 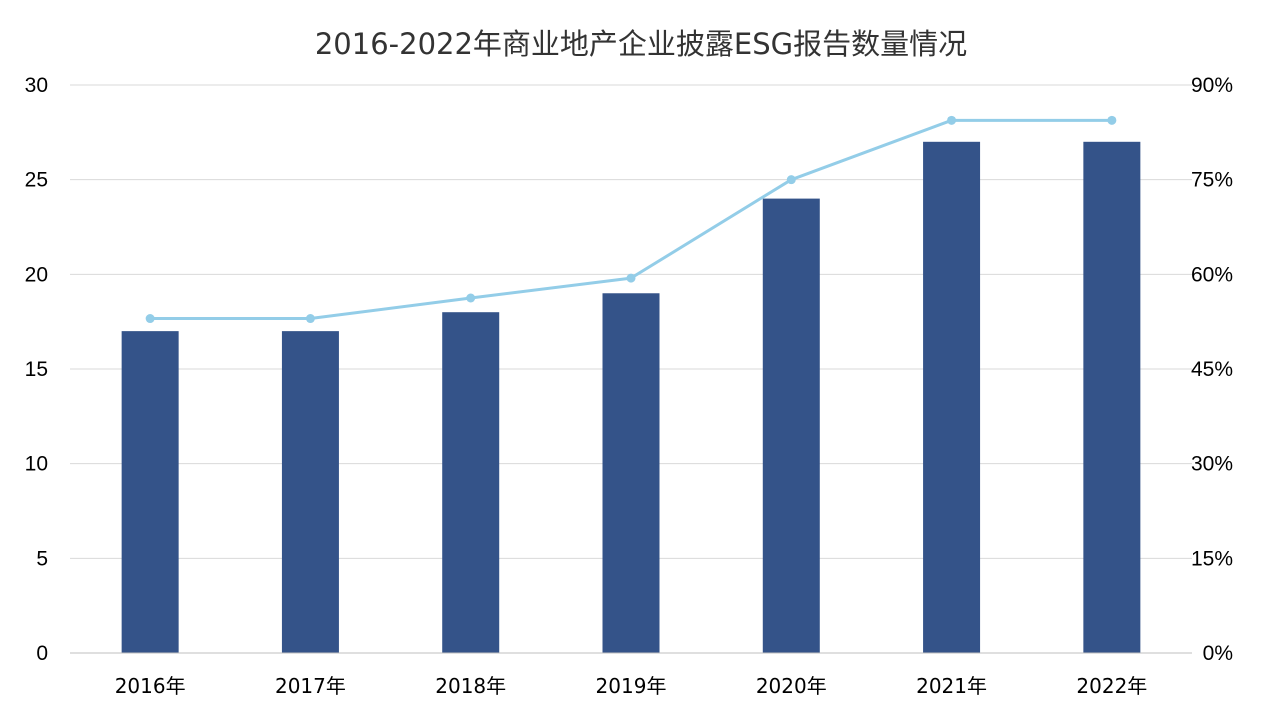 I want to click on y-left-tick-label: 20, so click(x=36, y=274).